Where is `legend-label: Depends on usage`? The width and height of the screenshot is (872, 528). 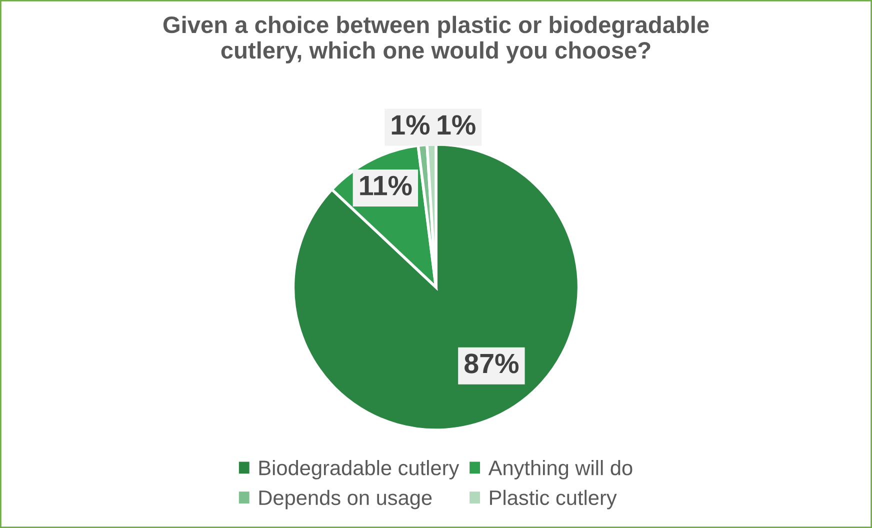 legend-label: Depends on usage is located at coordinates (345, 500).